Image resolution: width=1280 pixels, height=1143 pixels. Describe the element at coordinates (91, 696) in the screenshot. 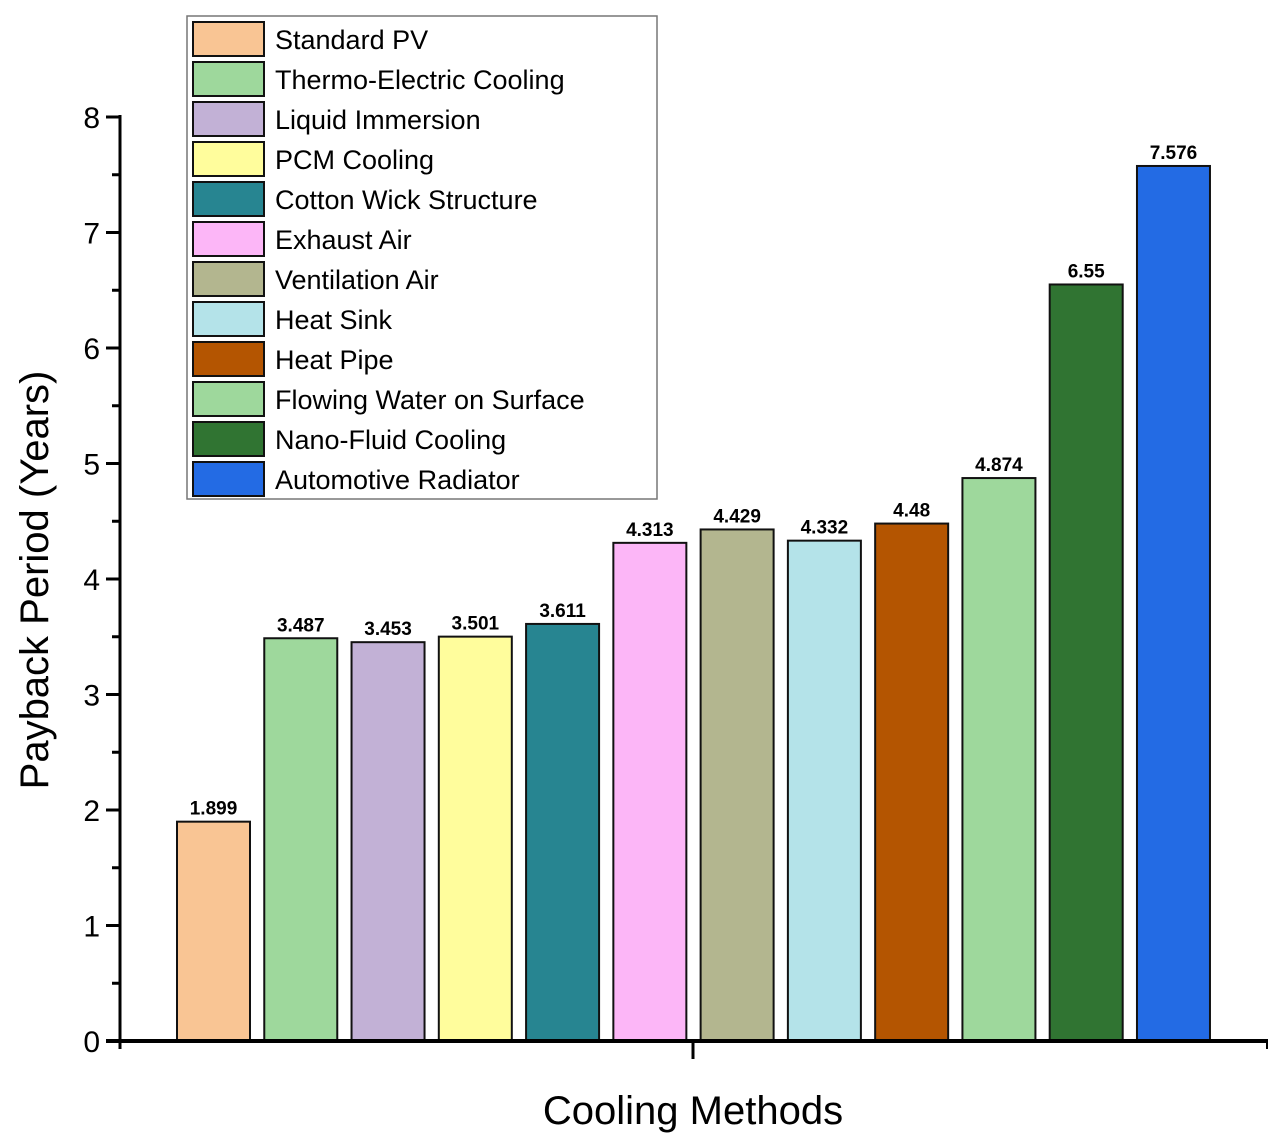

I see `y-tick-label: 3` at that location.